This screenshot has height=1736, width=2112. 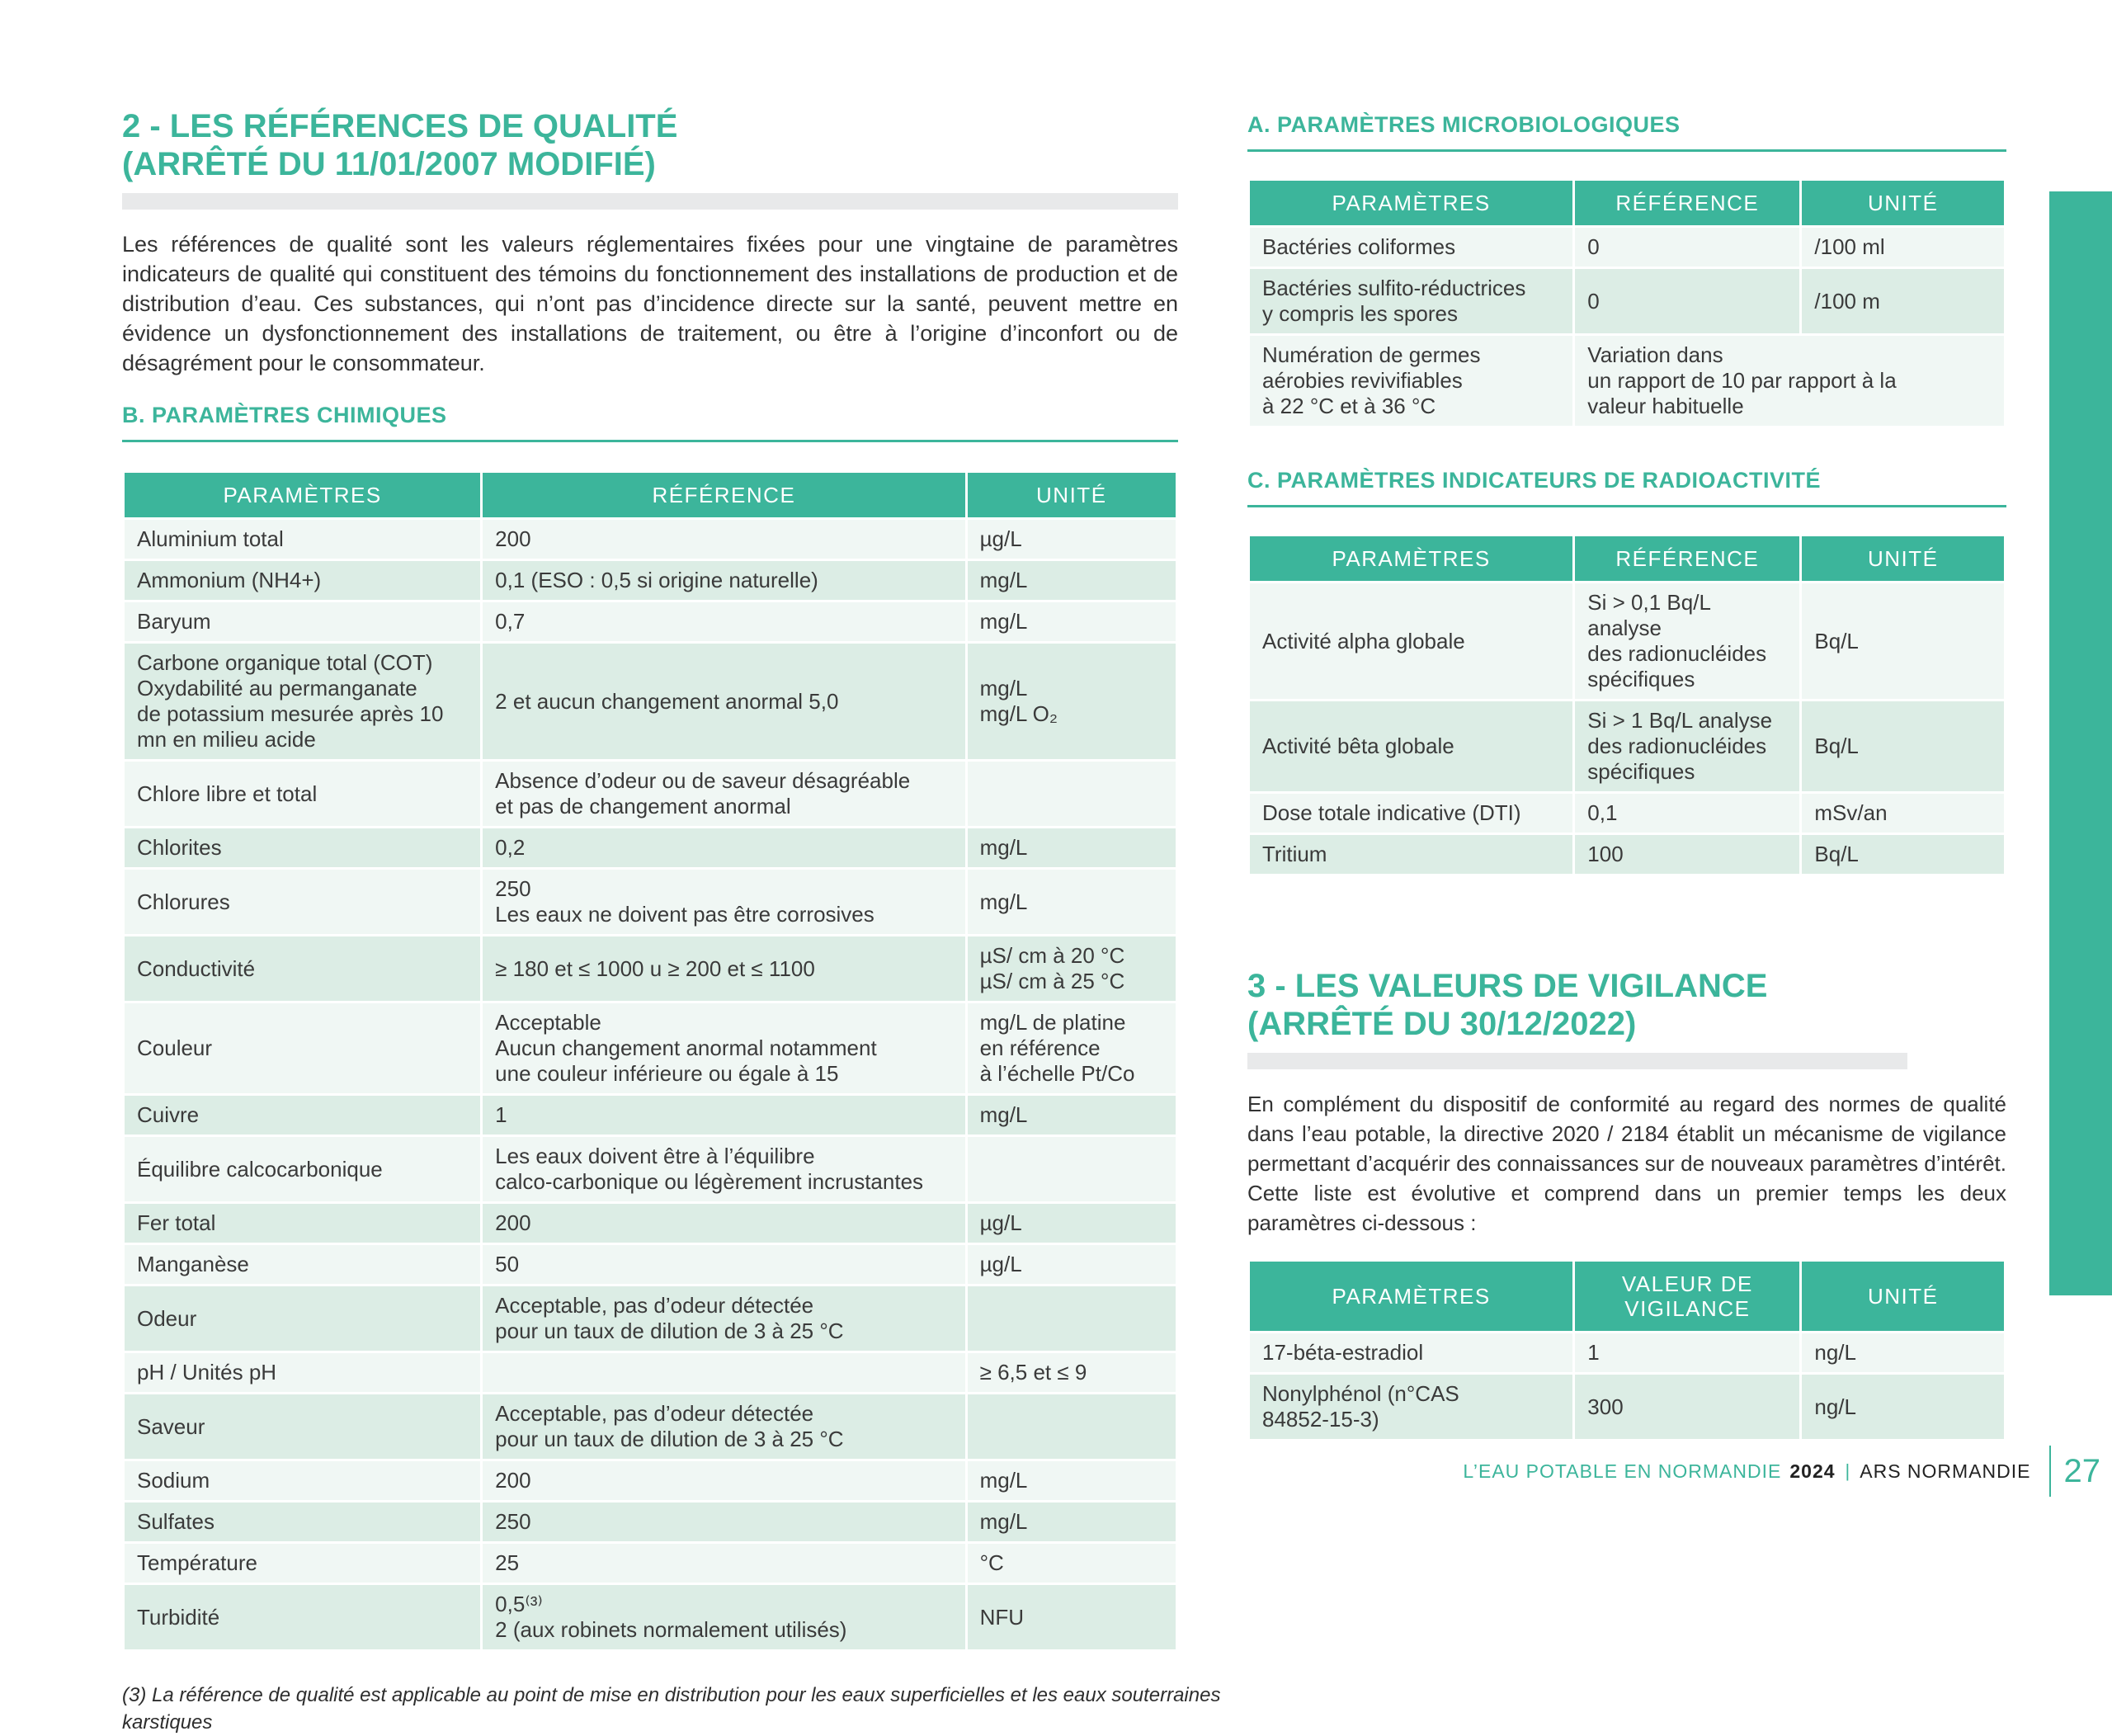 What do you see at coordinates (724, 580) in the screenshot?
I see `table-cell: 0,1 (ESO : 0,5 si origine naturelle)` at bounding box center [724, 580].